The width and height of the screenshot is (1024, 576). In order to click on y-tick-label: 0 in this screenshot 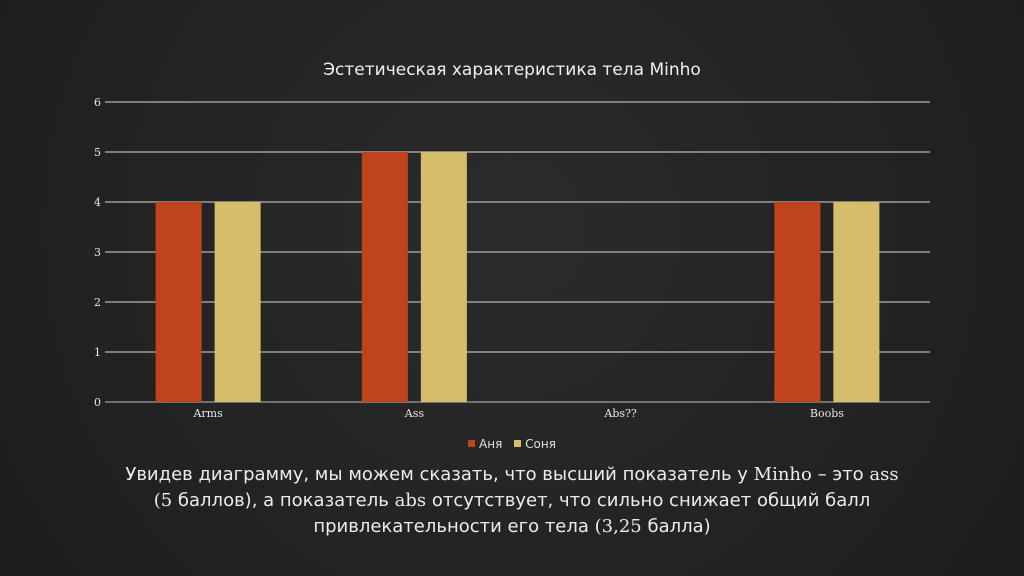, I will do `click(97, 402)`.